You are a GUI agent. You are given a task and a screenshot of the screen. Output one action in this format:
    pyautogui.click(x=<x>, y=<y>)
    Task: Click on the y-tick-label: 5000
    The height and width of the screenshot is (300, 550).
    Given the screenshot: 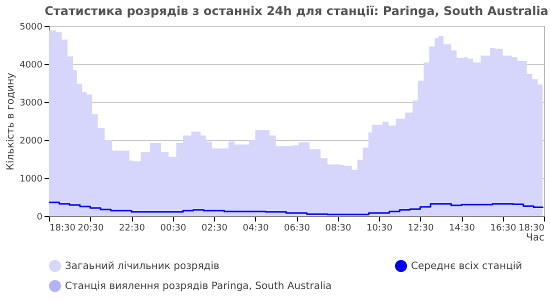 What is the action you would take?
    pyautogui.click(x=31, y=27)
    